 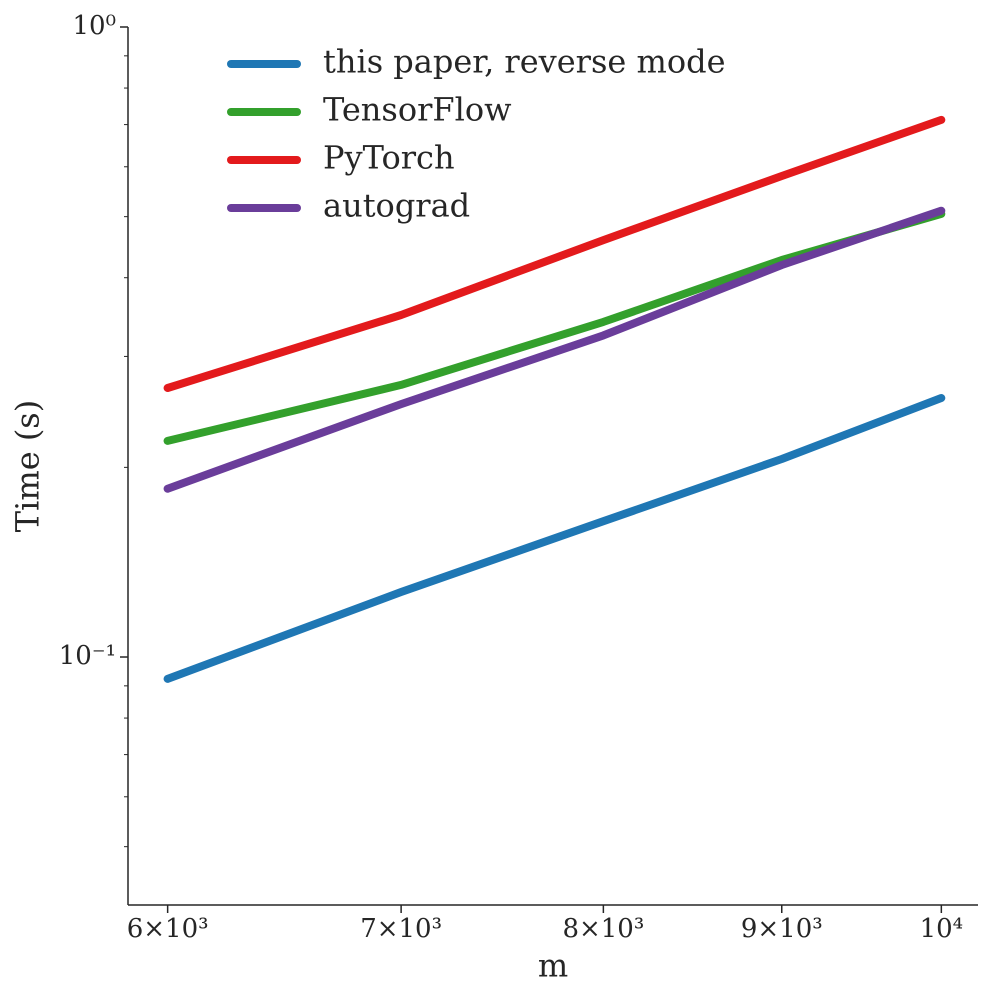 I want to click on legend-label: this paper, reverse mode, so click(x=524, y=62).